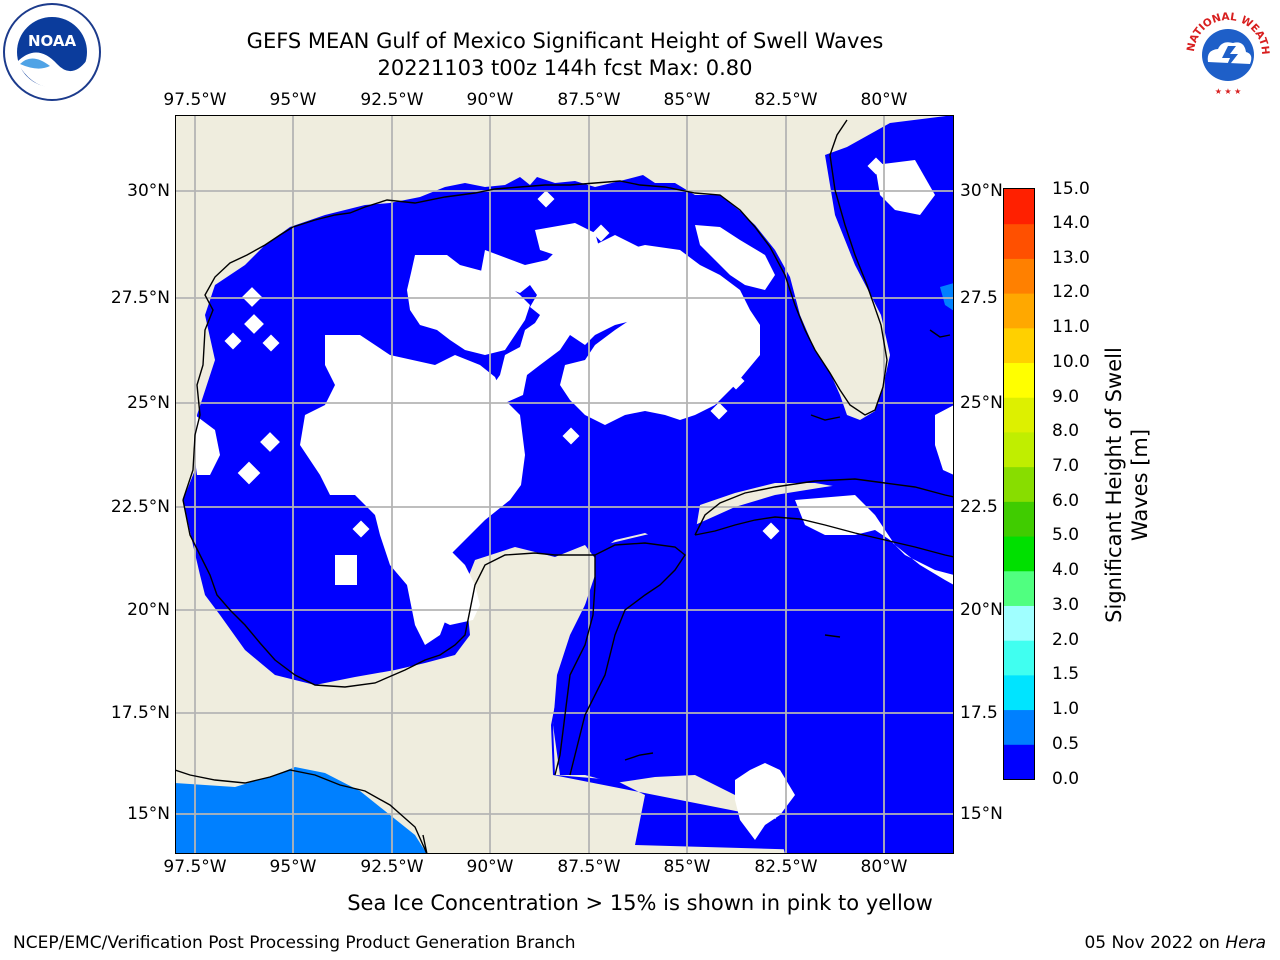 The image size is (1280, 960). What do you see at coordinates (687, 867) in the screenshot?
I see `lon-tick-bottom: 85°W` at bounding box center [687, 867].